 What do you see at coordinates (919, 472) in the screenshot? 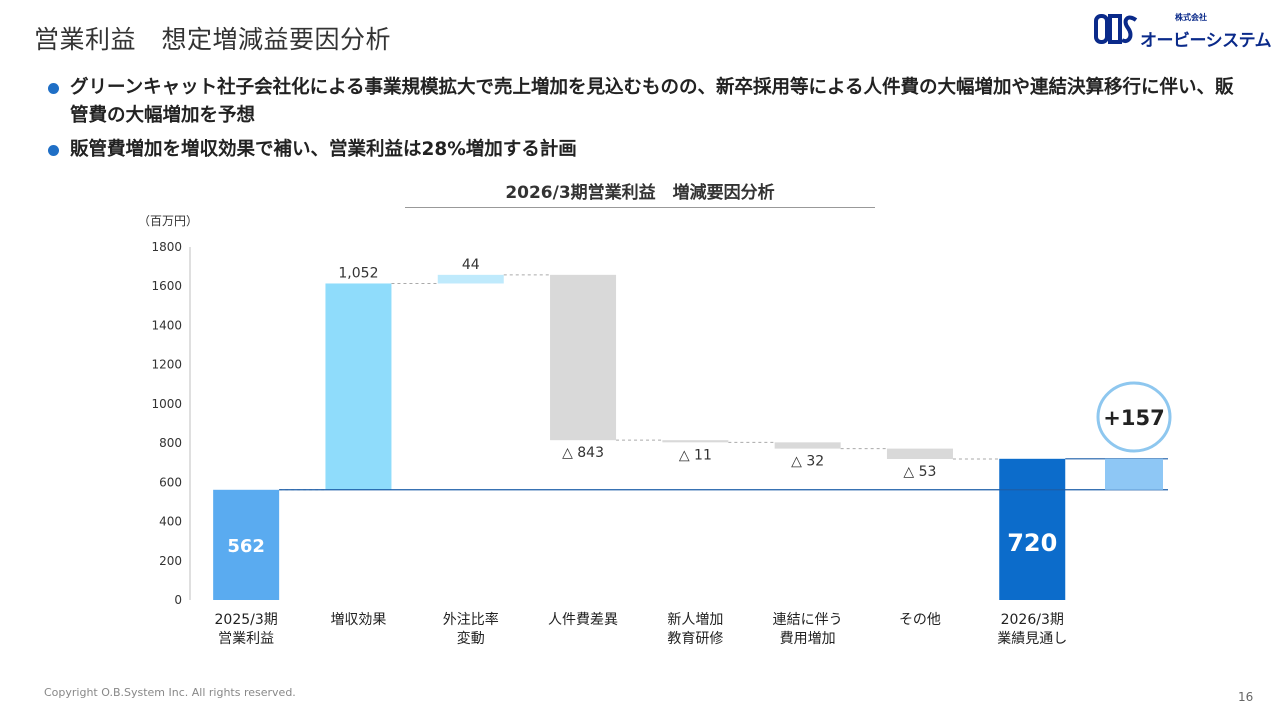
I see `data-label: △ 53` at bounding box center [919, 472].